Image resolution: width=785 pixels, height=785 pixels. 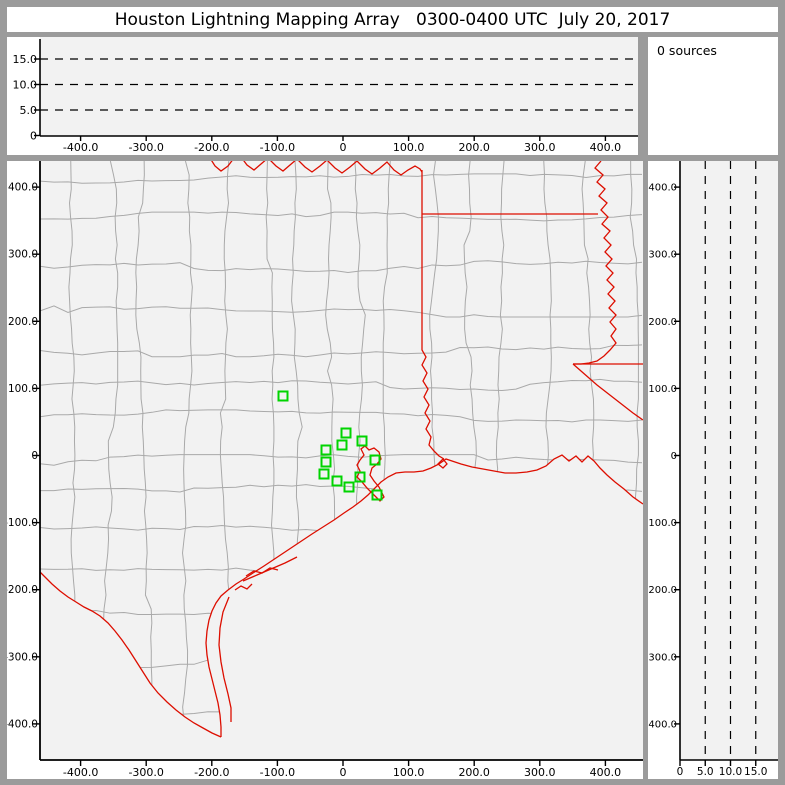 What do you see at coordinates (145, 147) in the screenshot?
I see `altitude-x-tick-label: -300.0` at bounding box center [145, 147].